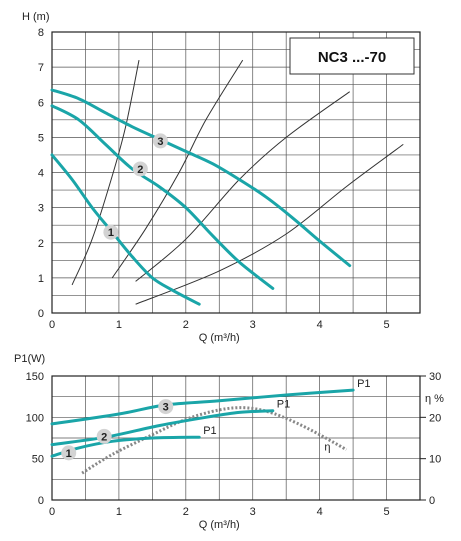 Image resolution: width=461 pixels, height=541 pixels. I want to click on efficiency-label: η, so click(327, 448).